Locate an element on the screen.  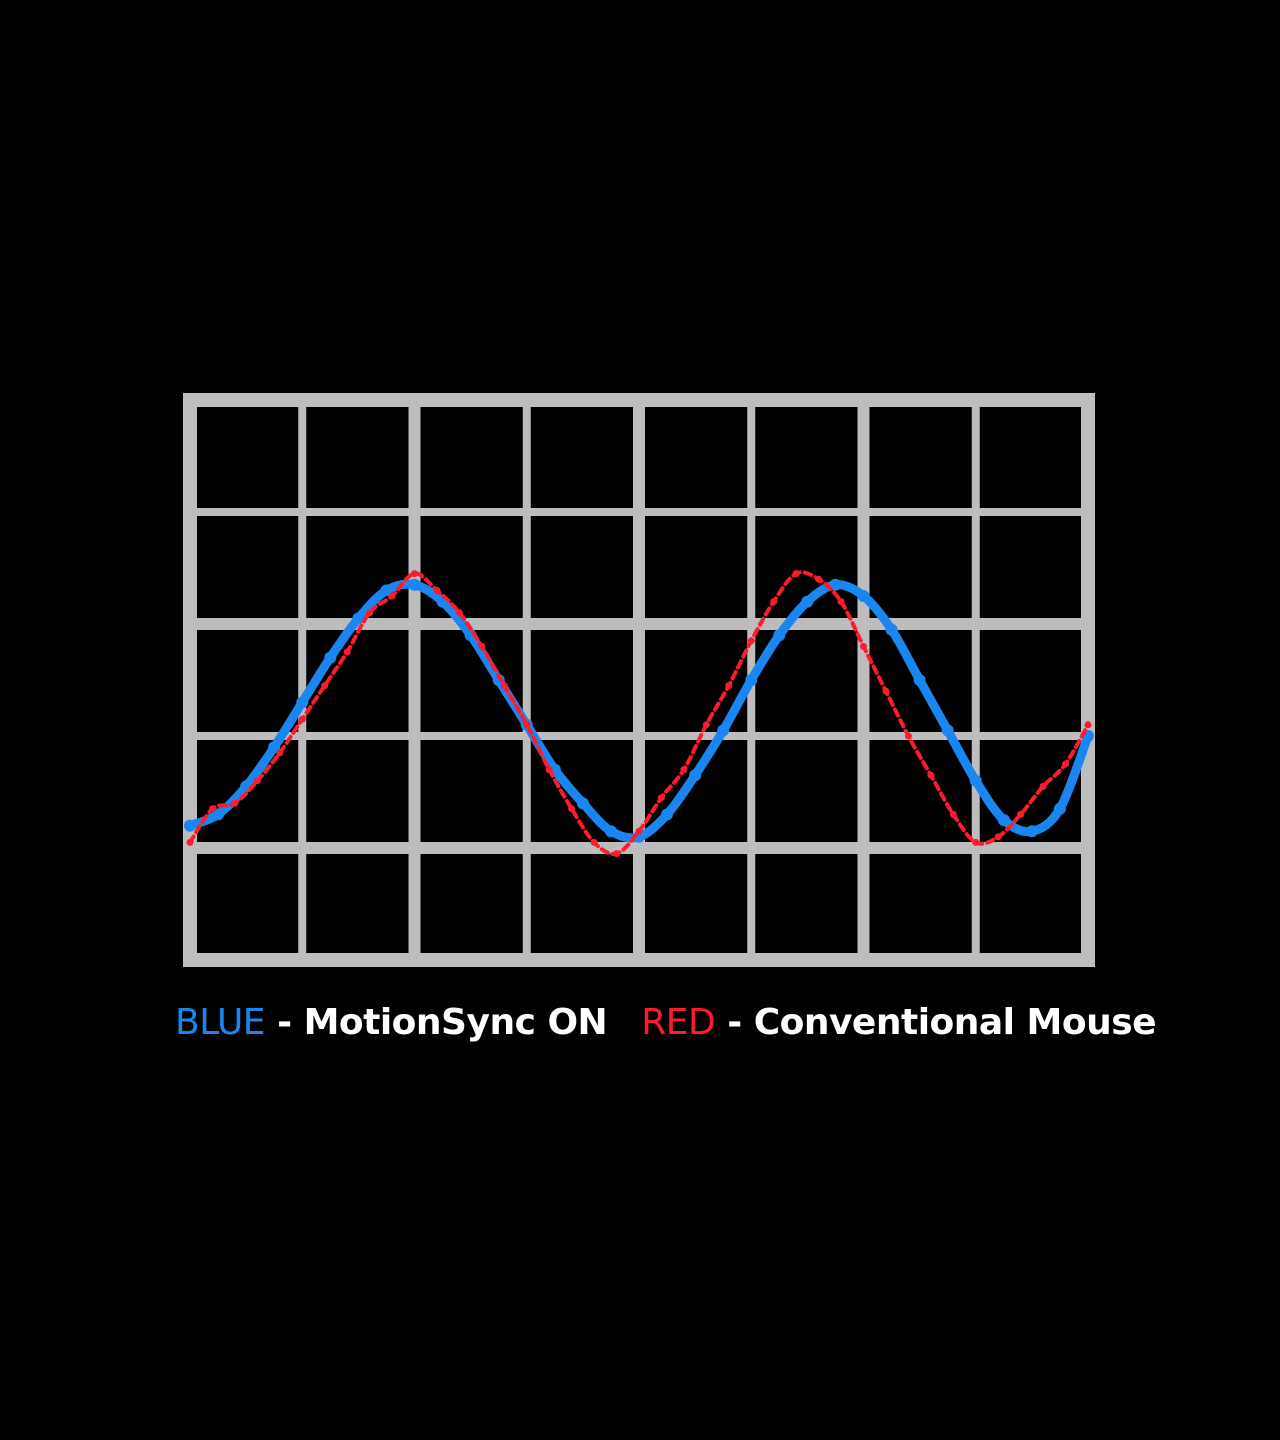
legend-label-motionsync: MotionSync ON is located at coordinates (455, 1022).